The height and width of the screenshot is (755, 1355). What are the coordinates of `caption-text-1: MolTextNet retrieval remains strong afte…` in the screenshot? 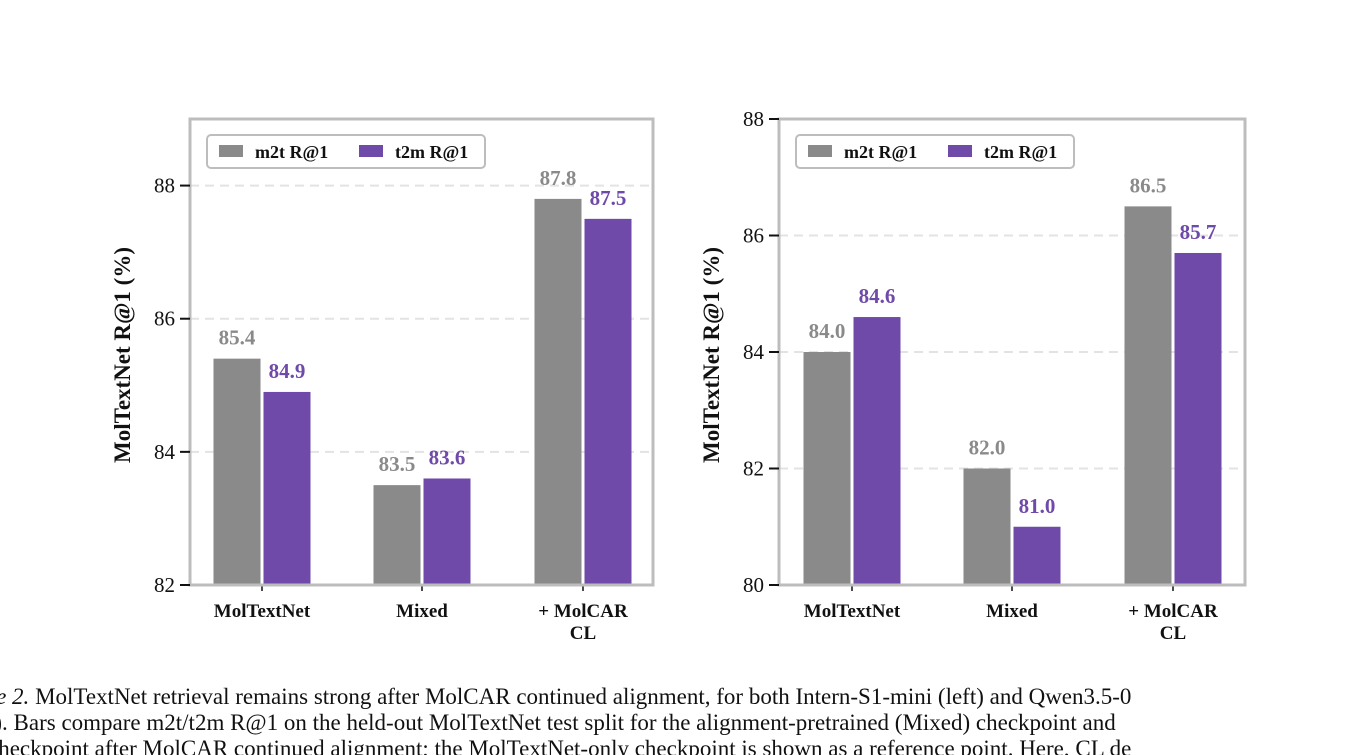 It's located at (580, 696).